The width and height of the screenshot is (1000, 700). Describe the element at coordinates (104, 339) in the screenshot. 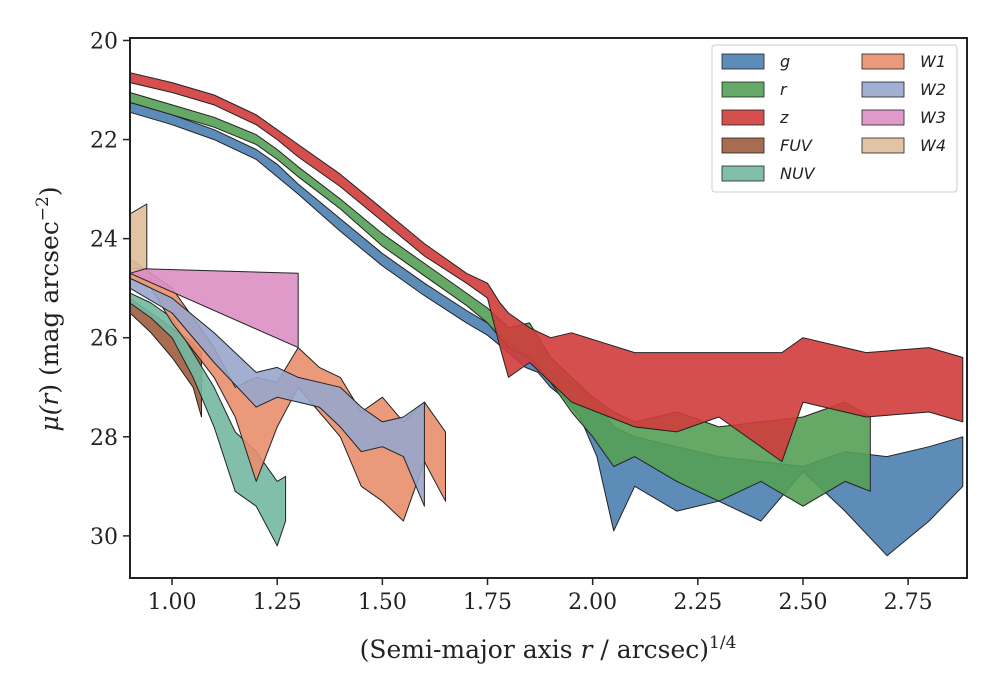

I see `y-tick-label: 26` at that location.